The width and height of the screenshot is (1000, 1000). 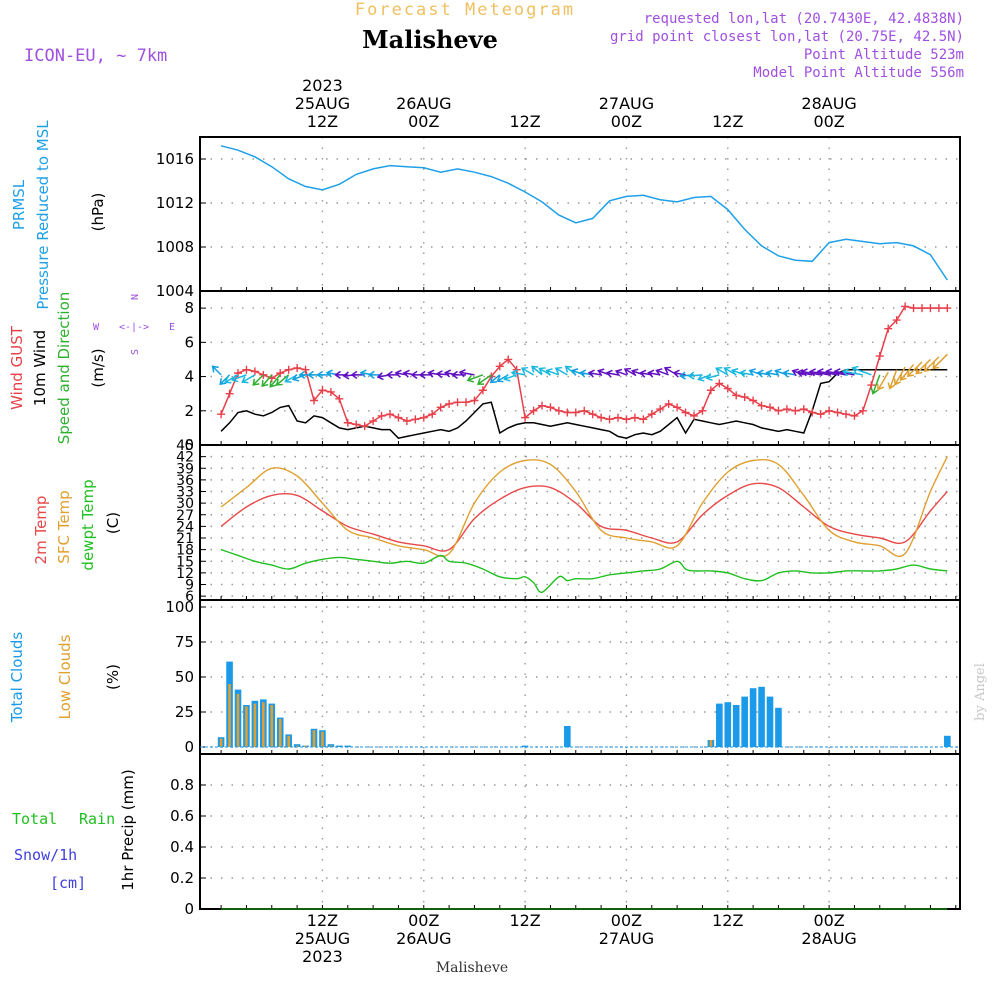 What do you see at coordinates (77, 524) in the screenshot?
I see `temp-labels: 2m Temp SFC Temp dewpt Temp (C)` at bounding box center [77, 524].